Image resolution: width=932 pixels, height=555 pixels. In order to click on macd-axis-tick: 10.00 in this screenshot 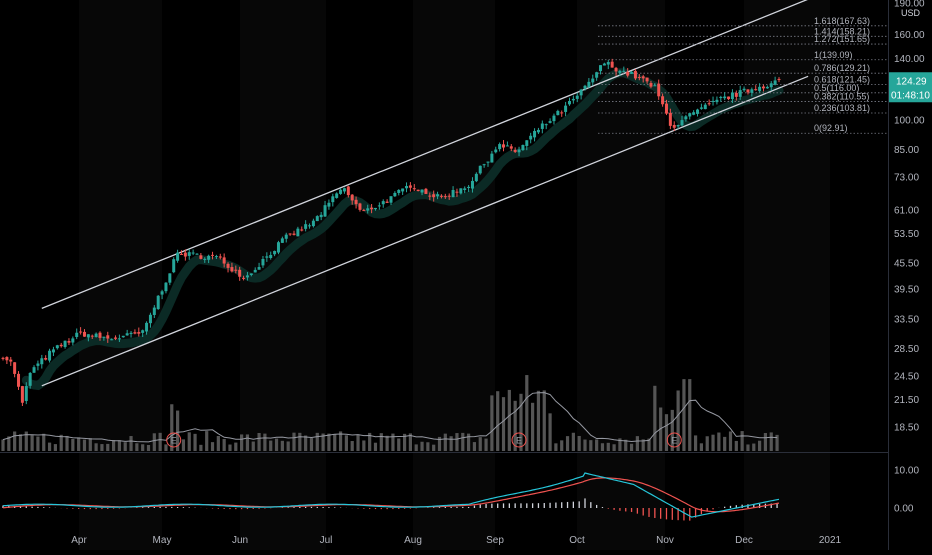, I will do `click(906, 471)`.